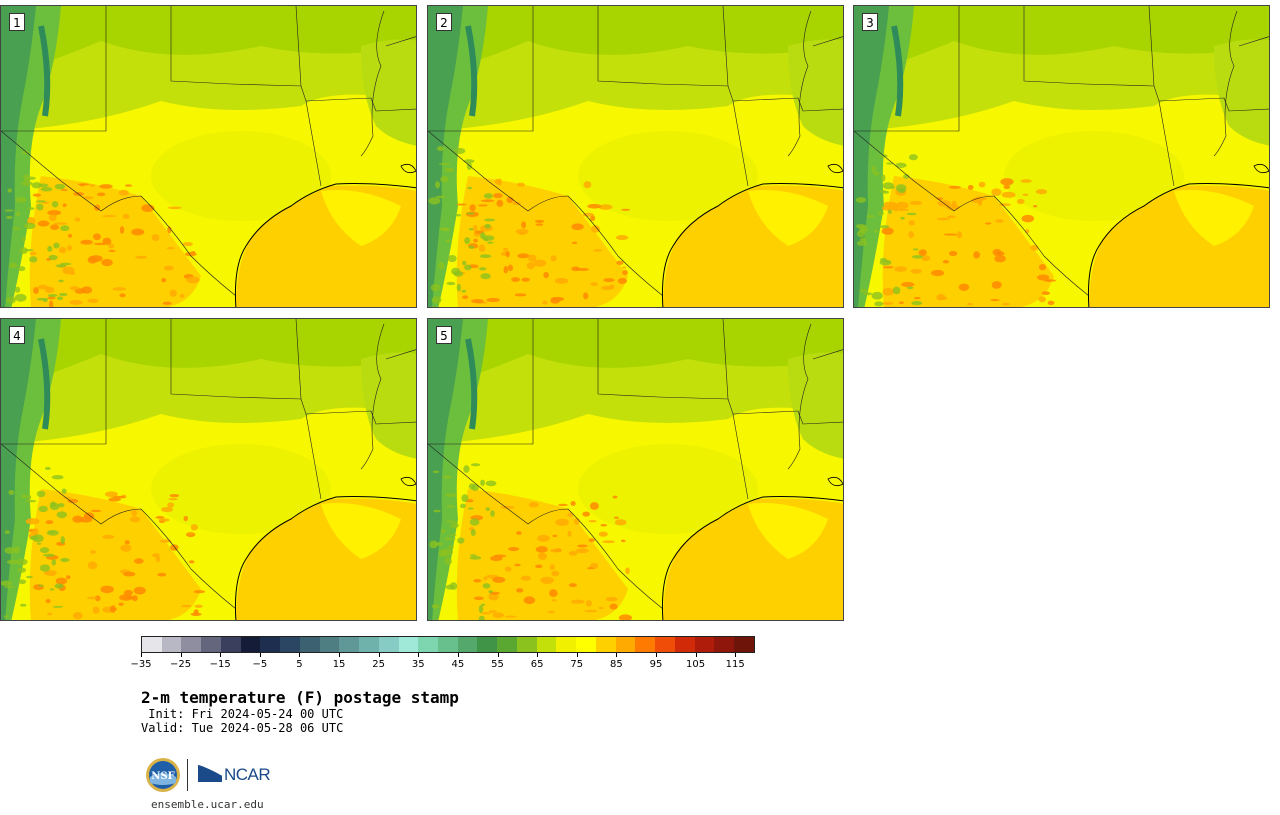  I want to click on colorbar-tick-label: 45, so click(458, 664).